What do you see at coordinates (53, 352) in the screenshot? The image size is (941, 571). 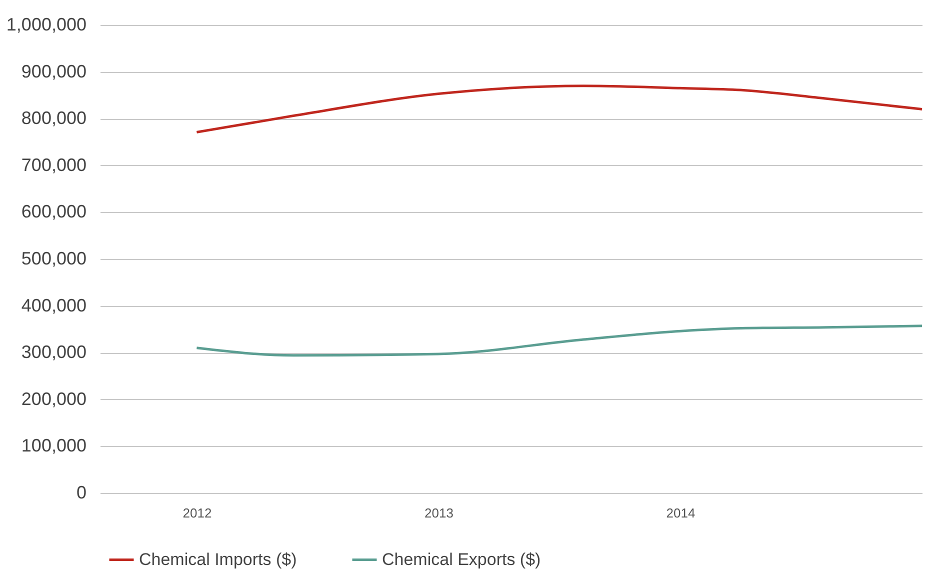 I see `y-tick-label: 300,000` at bounding box center [53, 352].